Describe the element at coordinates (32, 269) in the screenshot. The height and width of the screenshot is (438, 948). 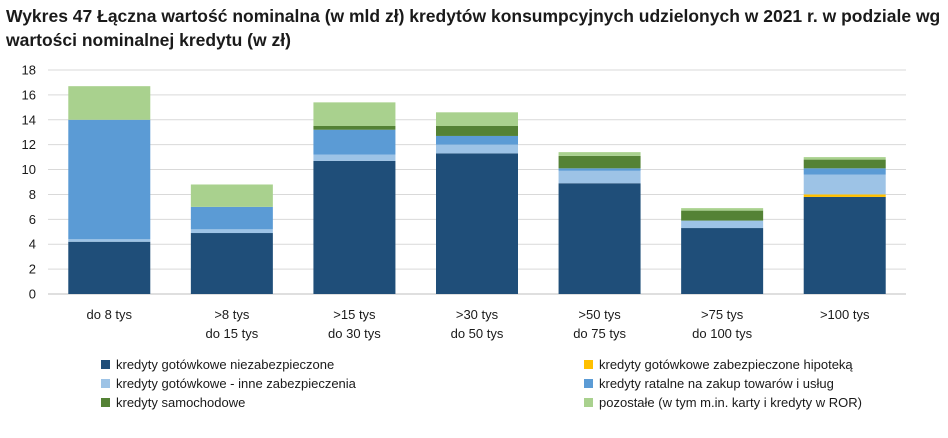
I see `y-tick-label: 2` at that location.